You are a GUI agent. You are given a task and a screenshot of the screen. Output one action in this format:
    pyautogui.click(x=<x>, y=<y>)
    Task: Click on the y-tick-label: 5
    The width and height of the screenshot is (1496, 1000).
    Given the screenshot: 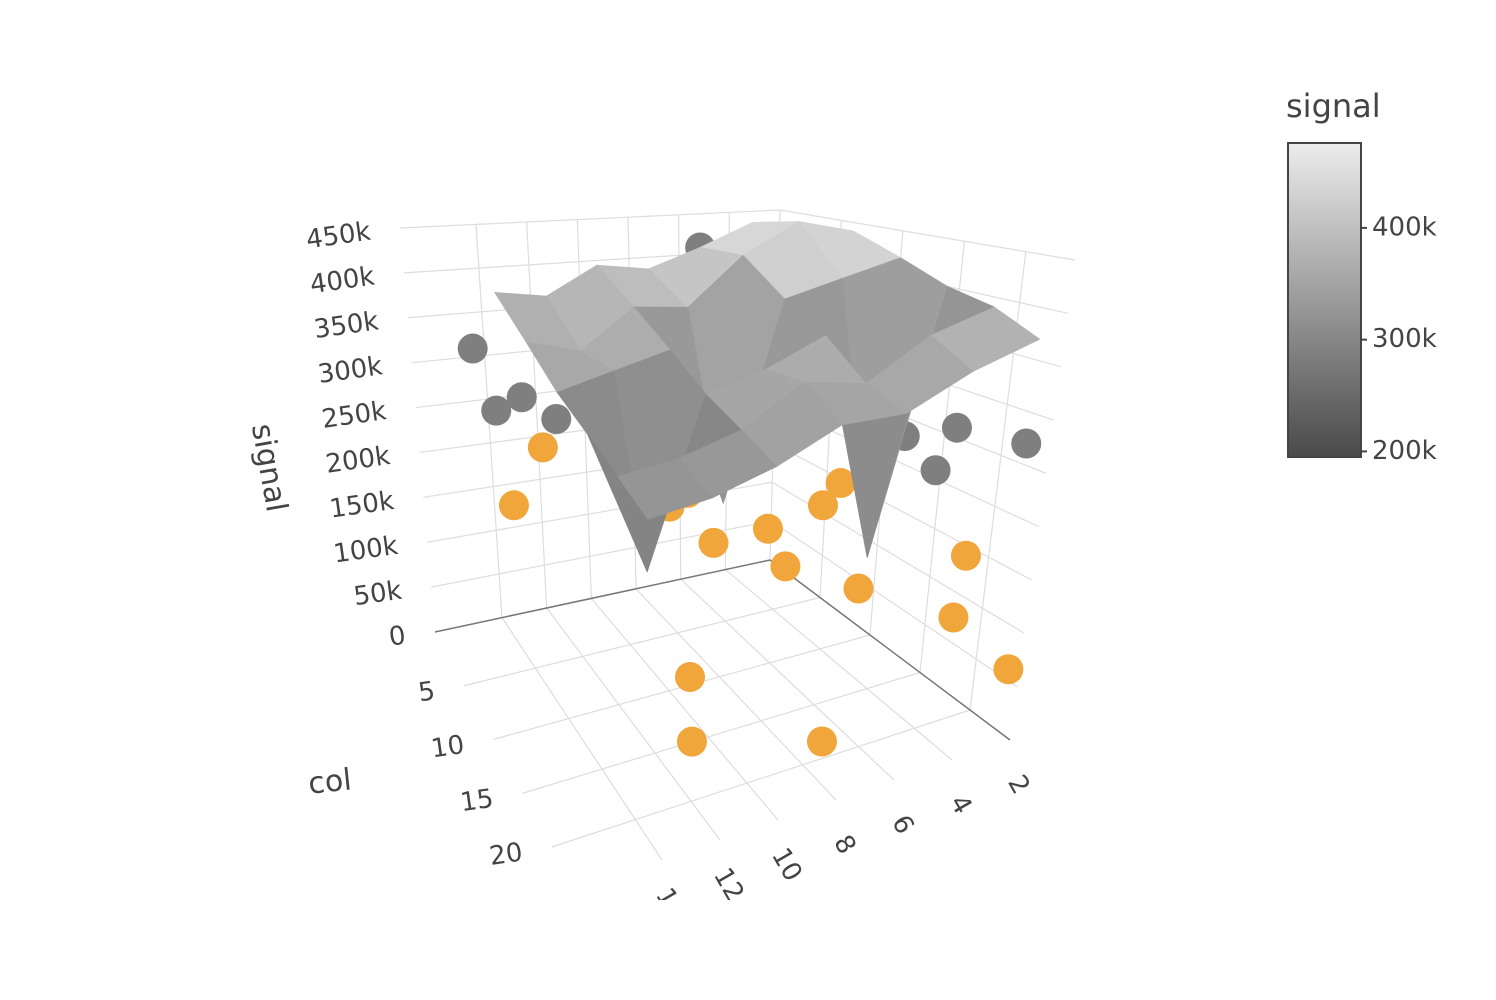 What is the action you would take?
    pyautogui.click(x=426, y=692)
    